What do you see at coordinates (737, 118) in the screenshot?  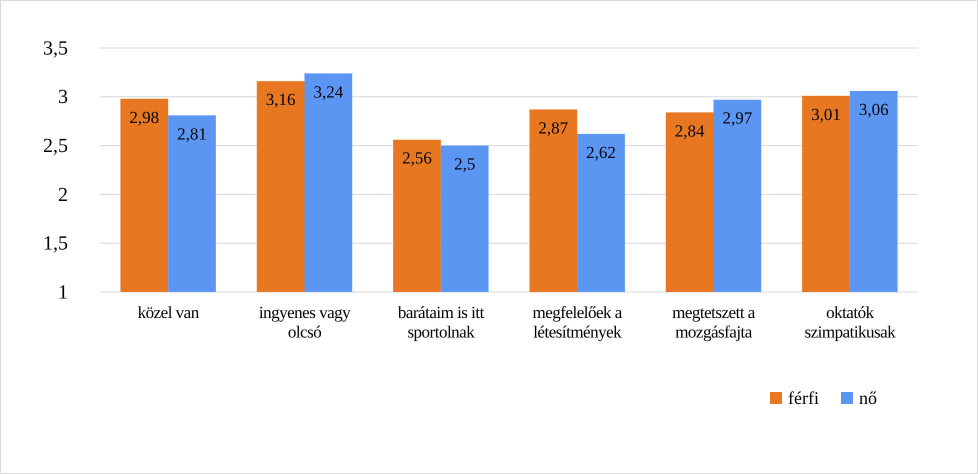 I see `data-label: 2,97` at bounding box center [737, 118].